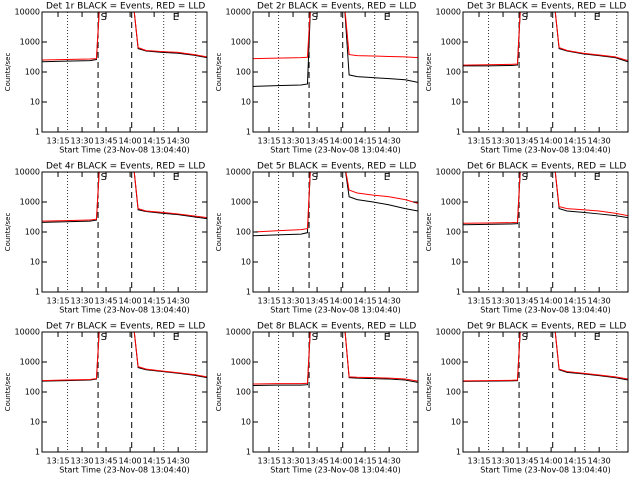  Describe the element at coordinates (389, 461) in the screenshot. I see `x-tick-label: 14:30` at that location.